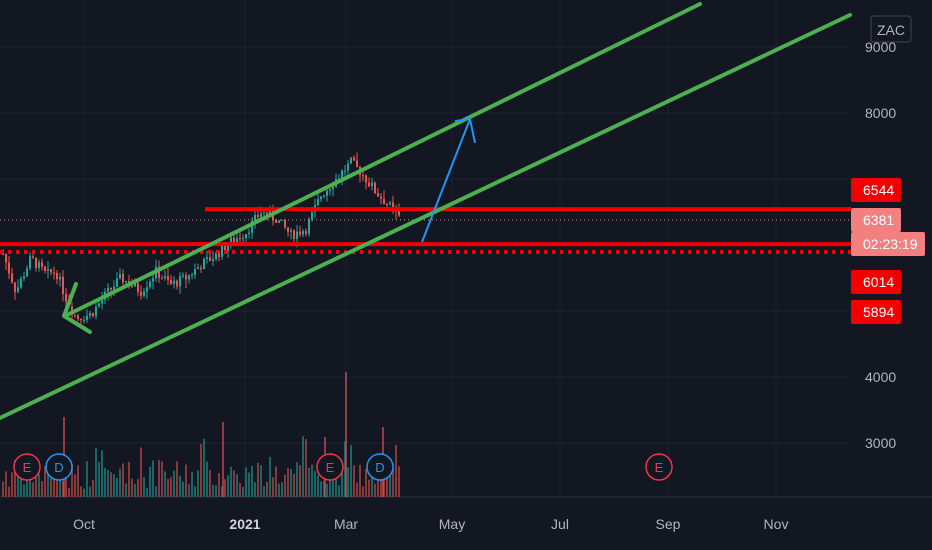  Describe the element at coordinates (201, 434) in the screenshot. I see `volume-bars` at that location.